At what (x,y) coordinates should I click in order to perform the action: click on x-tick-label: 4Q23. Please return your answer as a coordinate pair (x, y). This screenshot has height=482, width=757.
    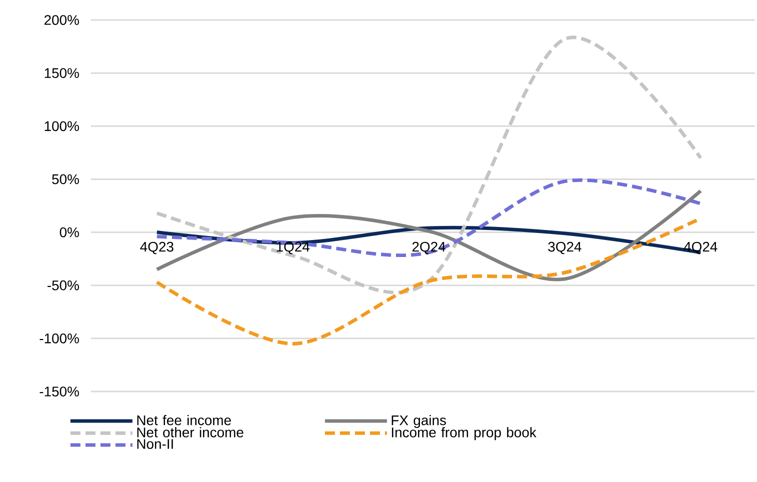
    Looking at the image, I should click on (157, 248).